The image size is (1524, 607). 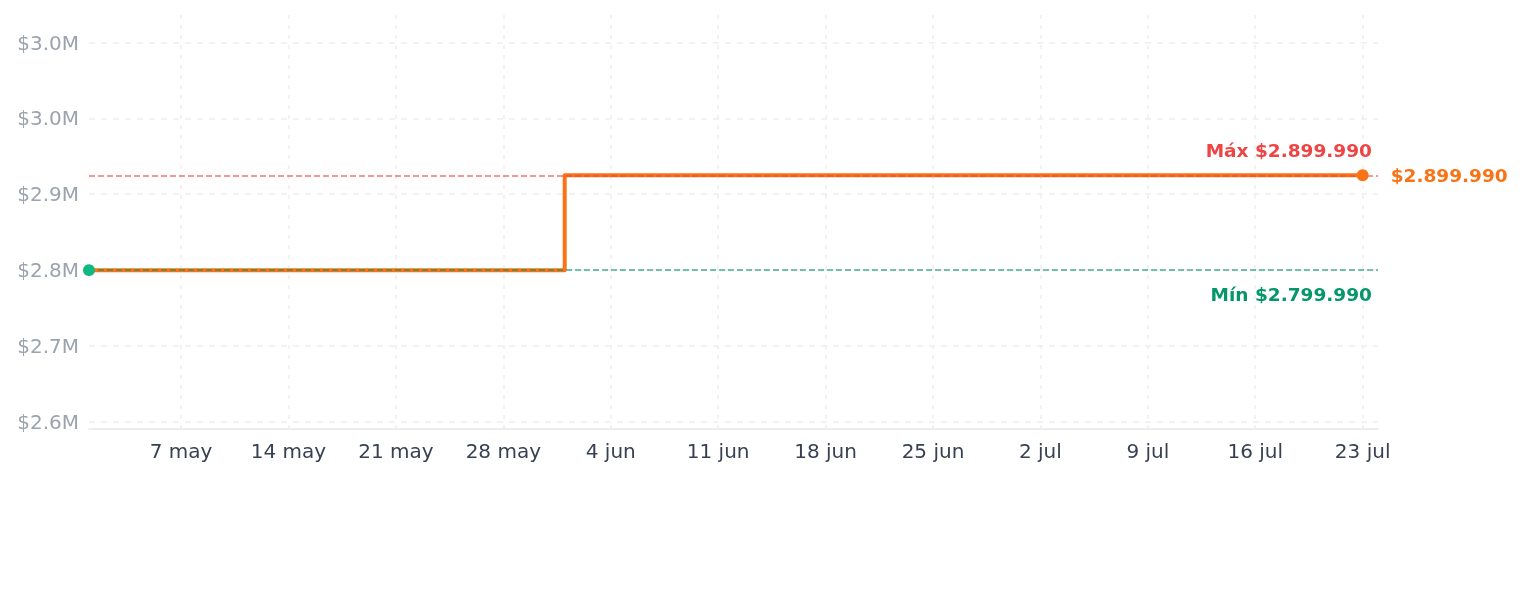 What do you see at coordinates (1148, 450) in the screenshot?
I see `x-tick-label: 9 jul` at bounding box center [1148, 450].